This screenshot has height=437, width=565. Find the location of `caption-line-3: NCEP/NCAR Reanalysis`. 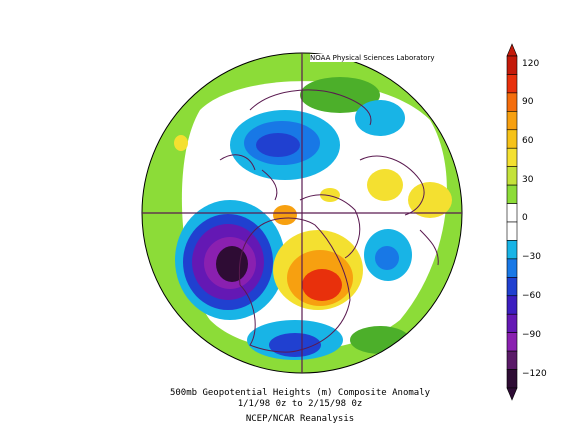

caption-line-3: NCEP/NCAR Reanalysis is located at coordinates (300, 419).